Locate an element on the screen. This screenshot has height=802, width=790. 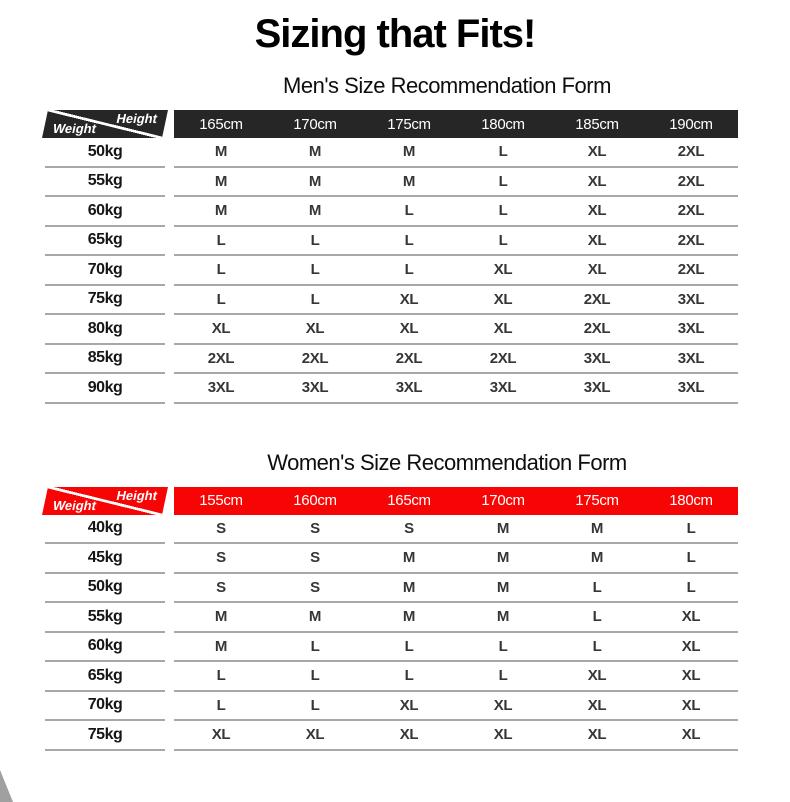
height-header-cell: 160cm is located at coordinates (315, 500).